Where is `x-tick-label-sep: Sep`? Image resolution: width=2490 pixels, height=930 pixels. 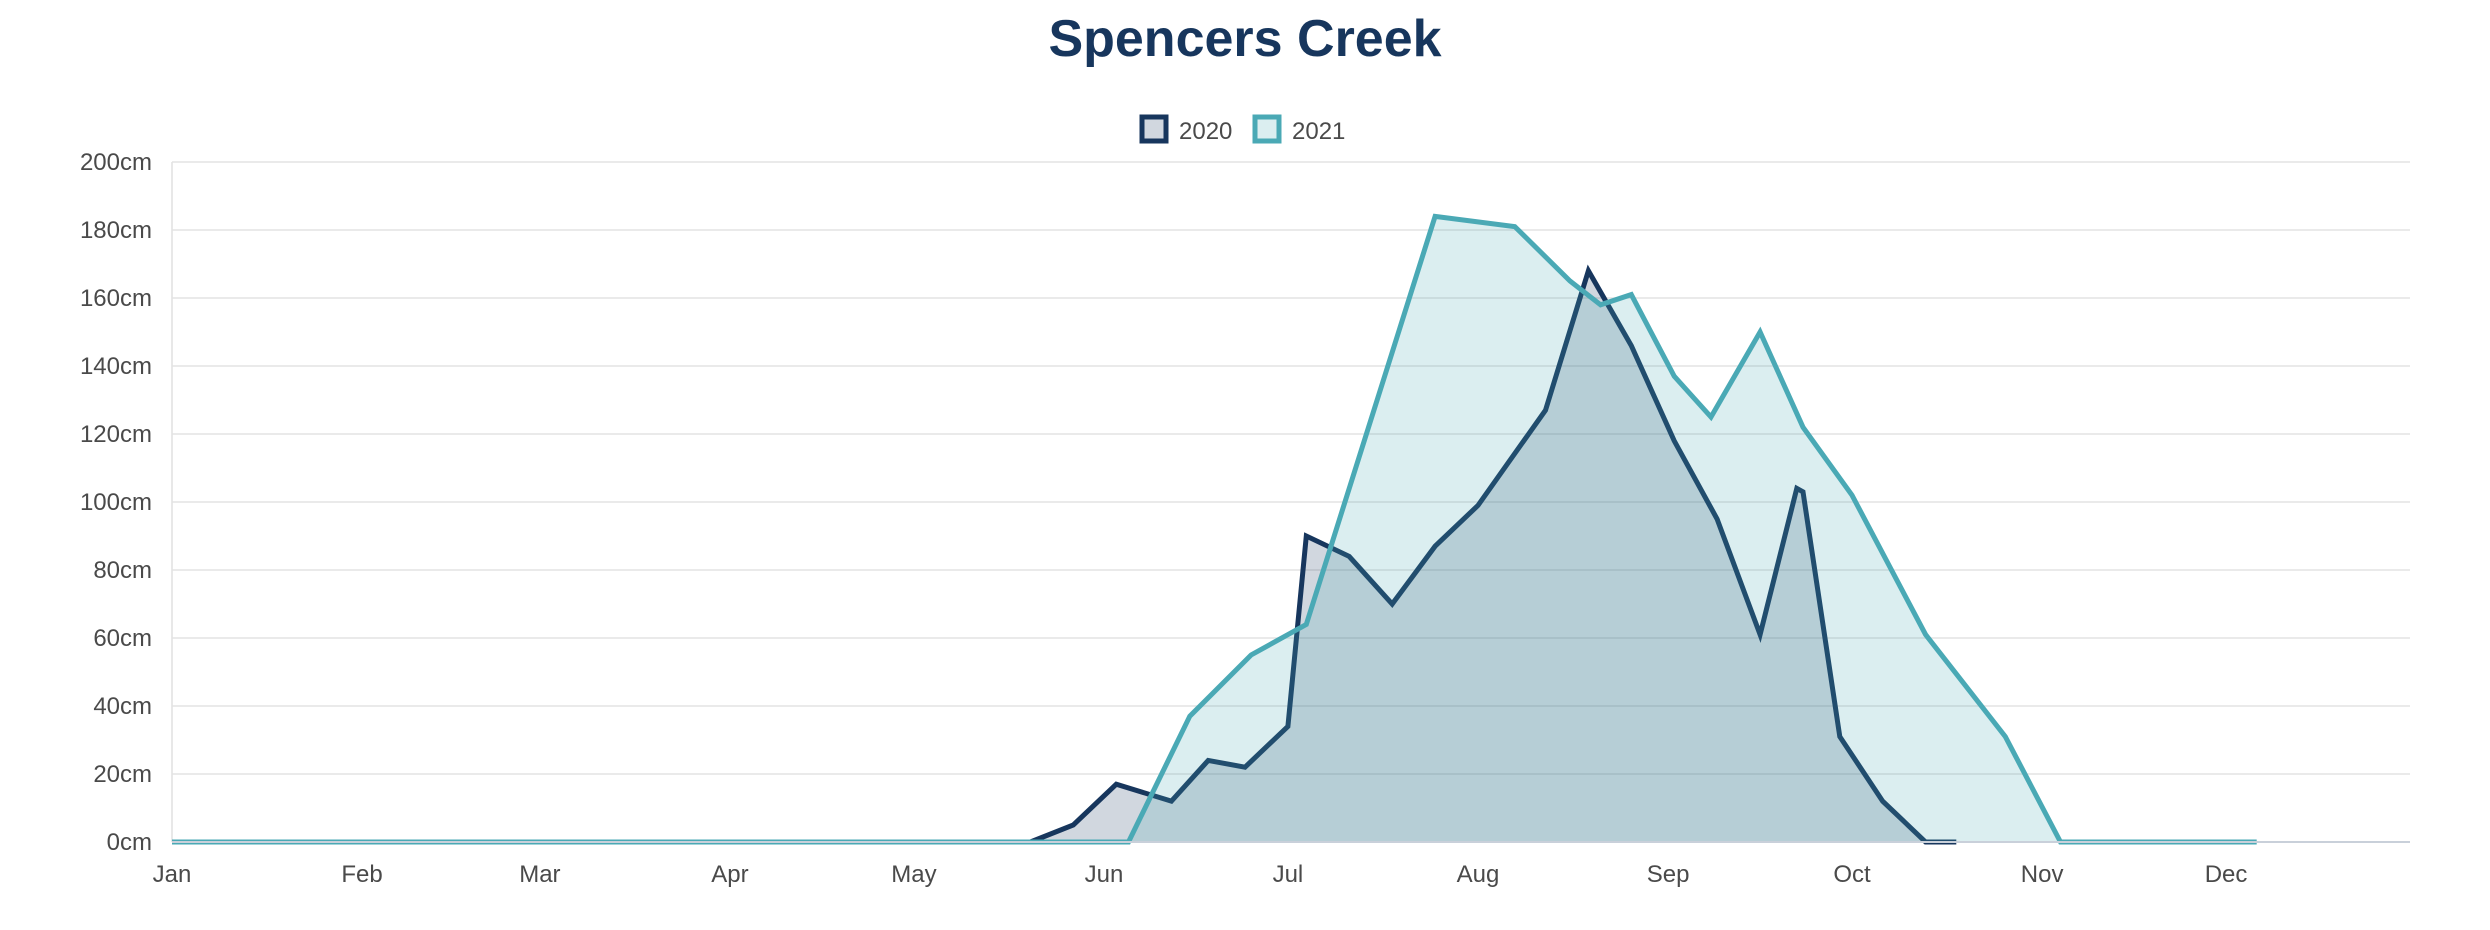
x-tick-label-sep: Sep is located at coordinates (1668, 874).